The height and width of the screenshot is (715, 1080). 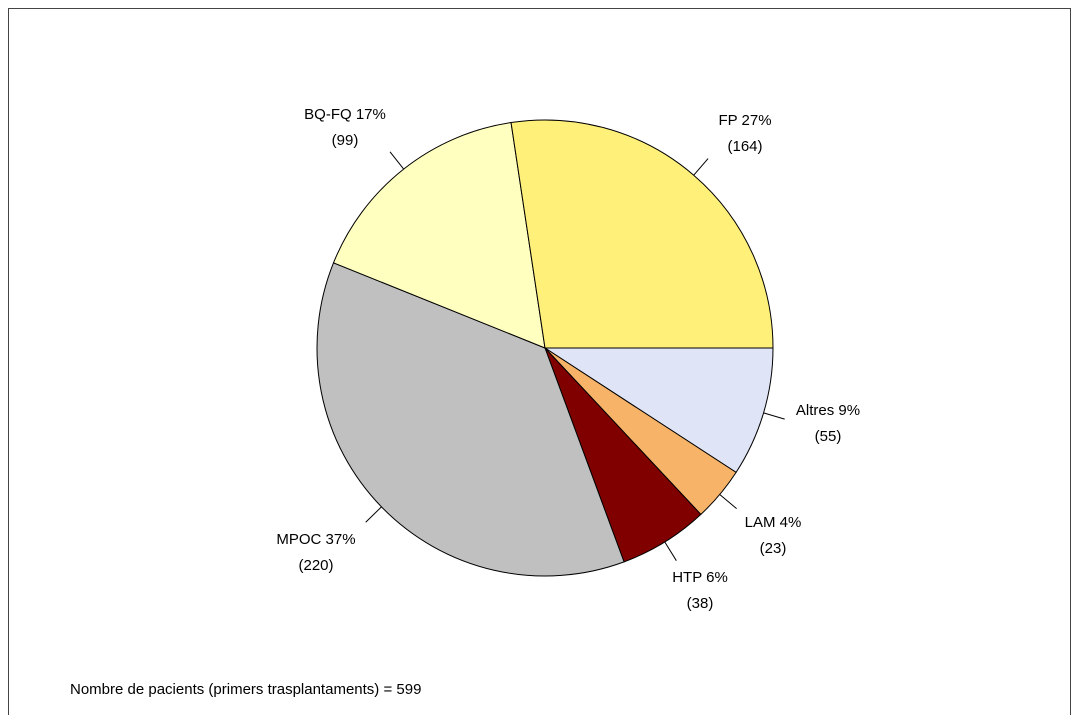 What do you see at coordinates (828, 436) in the screenshot?
I see `value-label: (55)` at bounding box center [828, 436].